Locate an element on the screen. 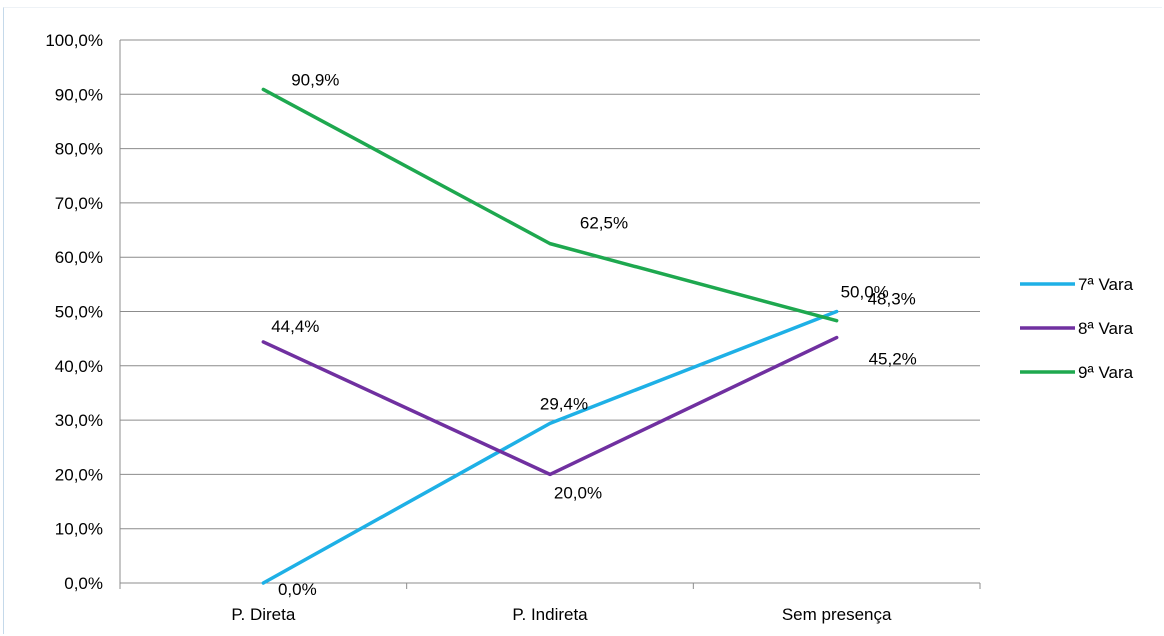  data-label: 29,4% is located at coordinates (564, 403).